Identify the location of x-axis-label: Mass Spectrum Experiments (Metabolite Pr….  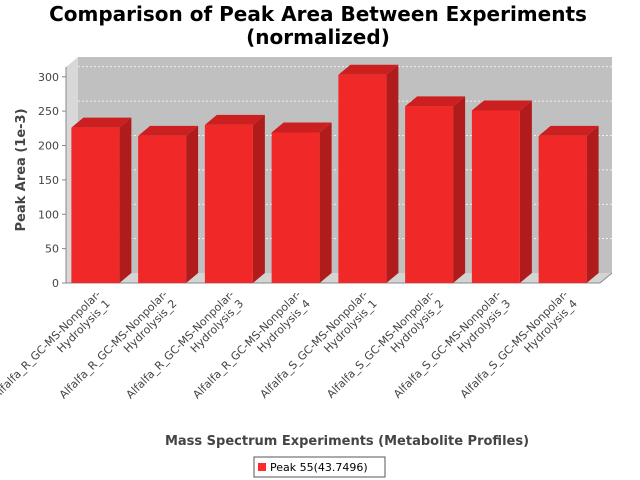
(347, 441).